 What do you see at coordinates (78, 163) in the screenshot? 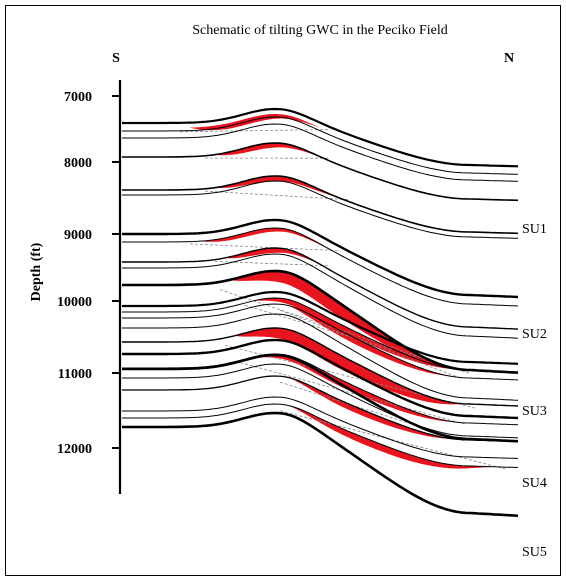
I see `tick-label-8000: 8000` at bounding box center [78, 163].